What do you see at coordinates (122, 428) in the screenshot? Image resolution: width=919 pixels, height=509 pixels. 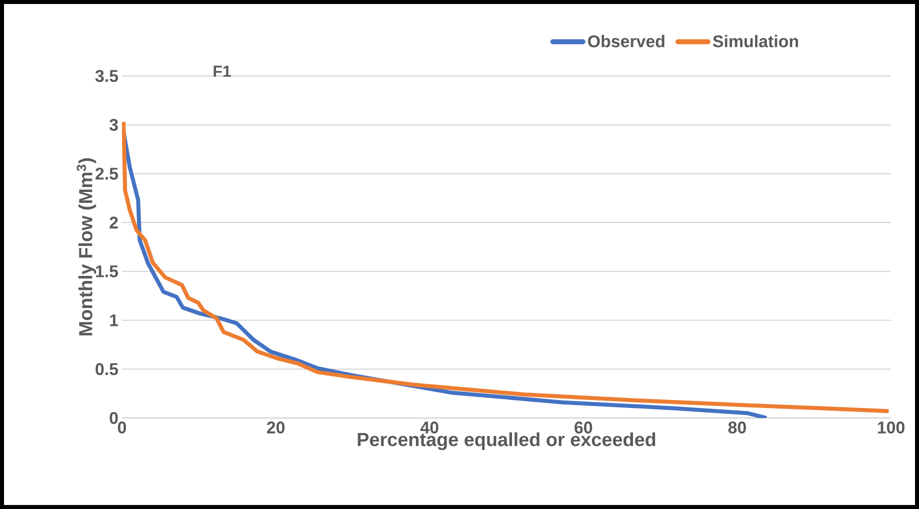 I see `x-tick-label: 0` at bounding box center [122, 428].